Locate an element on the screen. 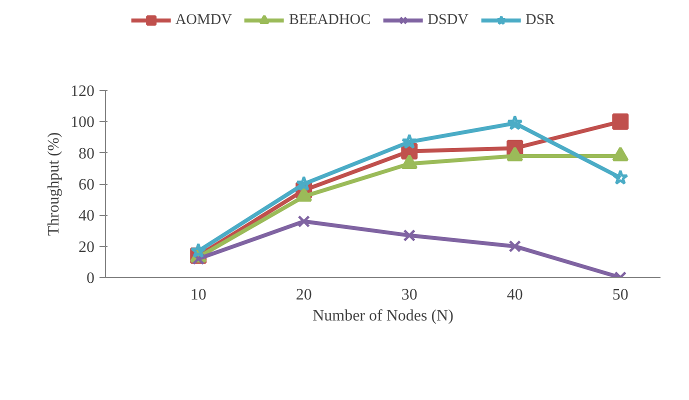  legend-label: BEEADHOC is located at coordinates (329, 20).